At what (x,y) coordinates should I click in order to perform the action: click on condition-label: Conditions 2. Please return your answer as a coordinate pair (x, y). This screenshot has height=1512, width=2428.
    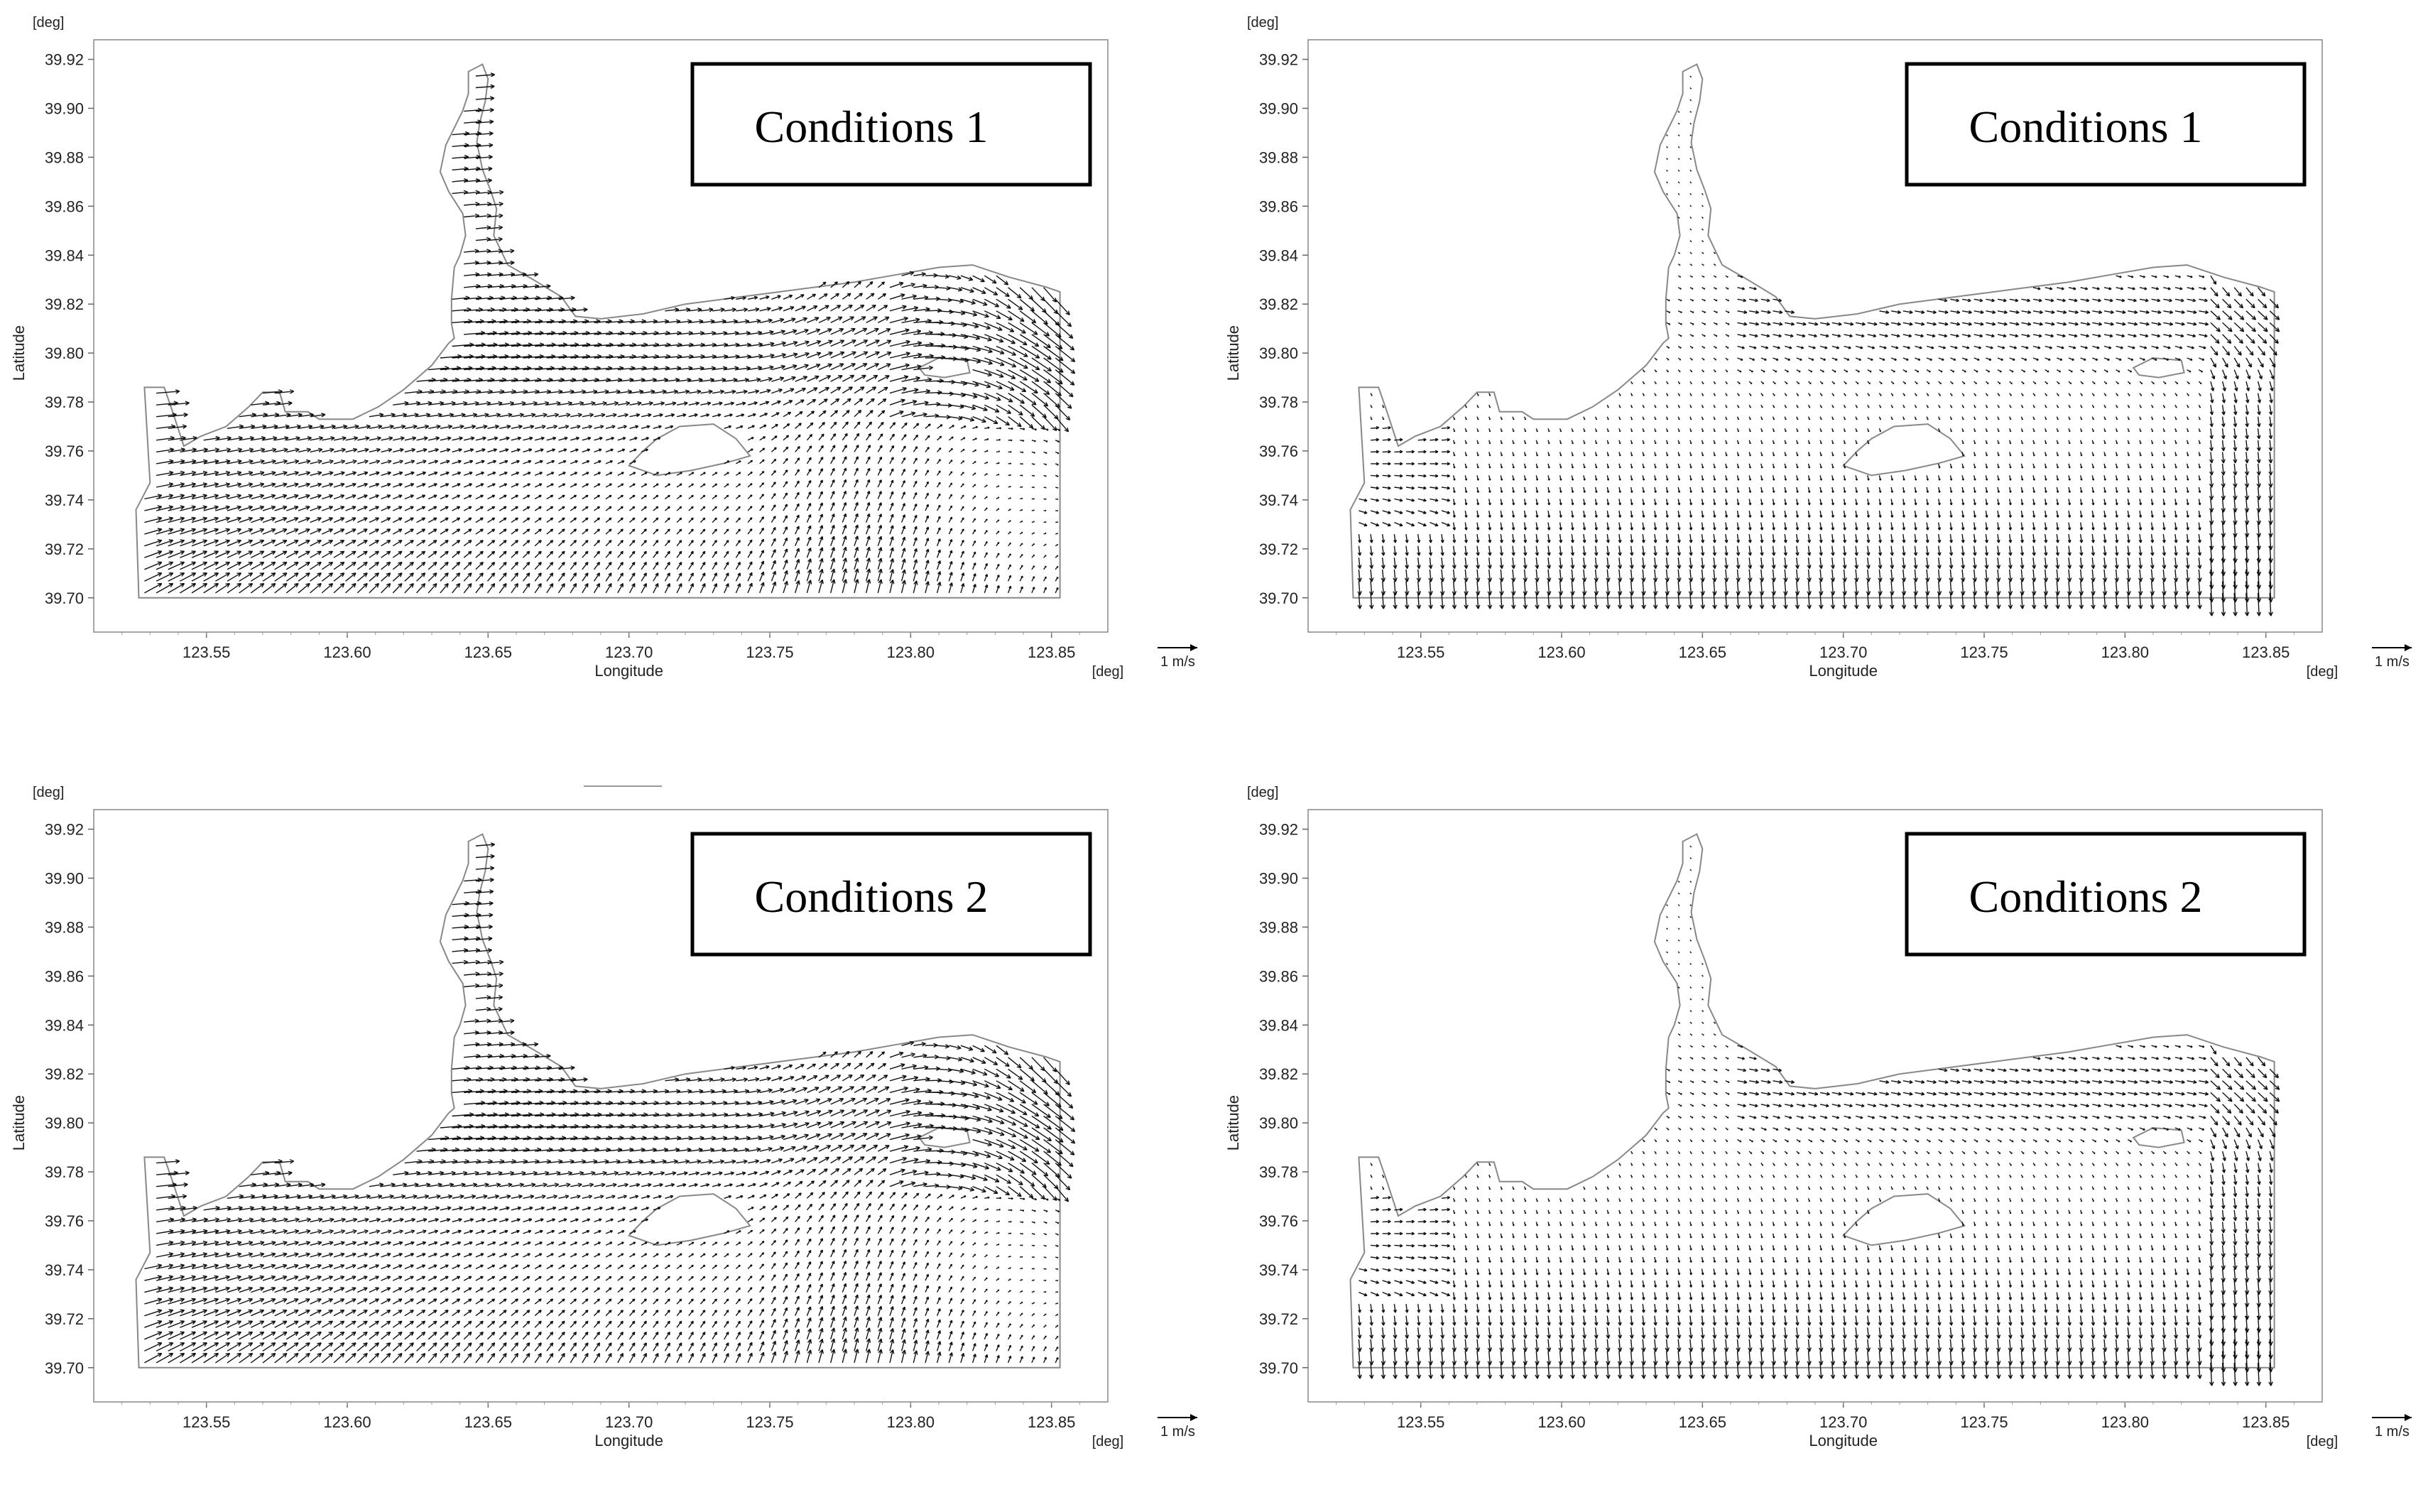
    Looking at the image, I should click on (2086, 896).